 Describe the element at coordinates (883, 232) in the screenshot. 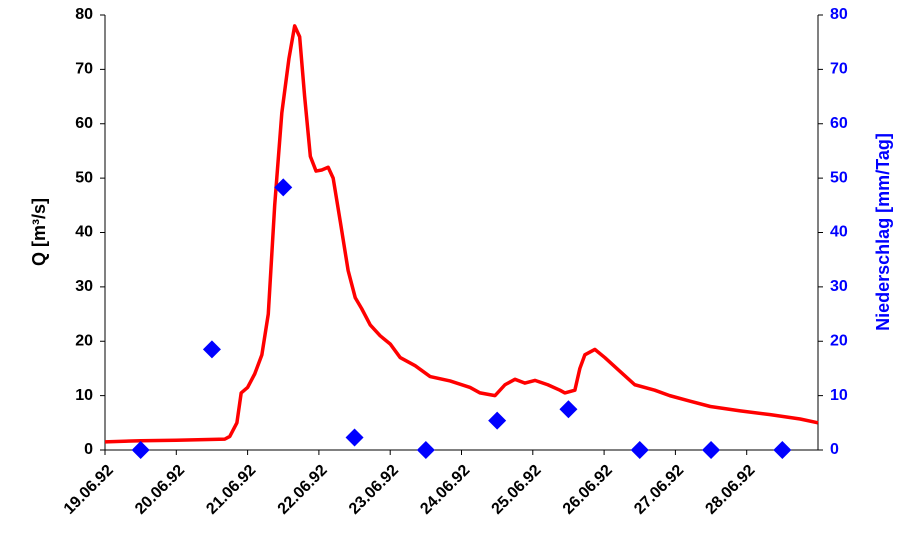

I see `y2-axis-title: Niederschlag [mm/Tag]` at that location.